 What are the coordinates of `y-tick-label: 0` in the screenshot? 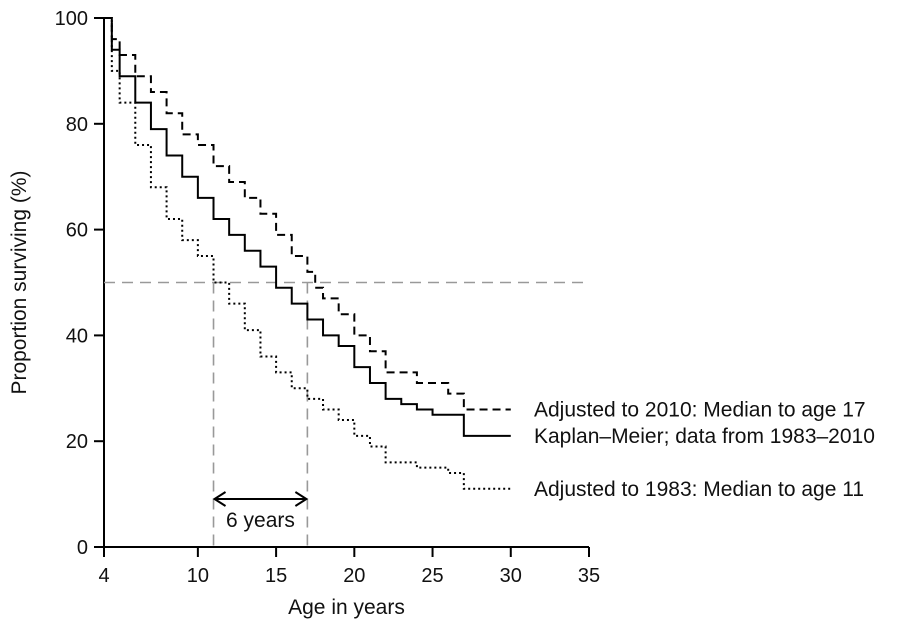 It's located at (82, 548).